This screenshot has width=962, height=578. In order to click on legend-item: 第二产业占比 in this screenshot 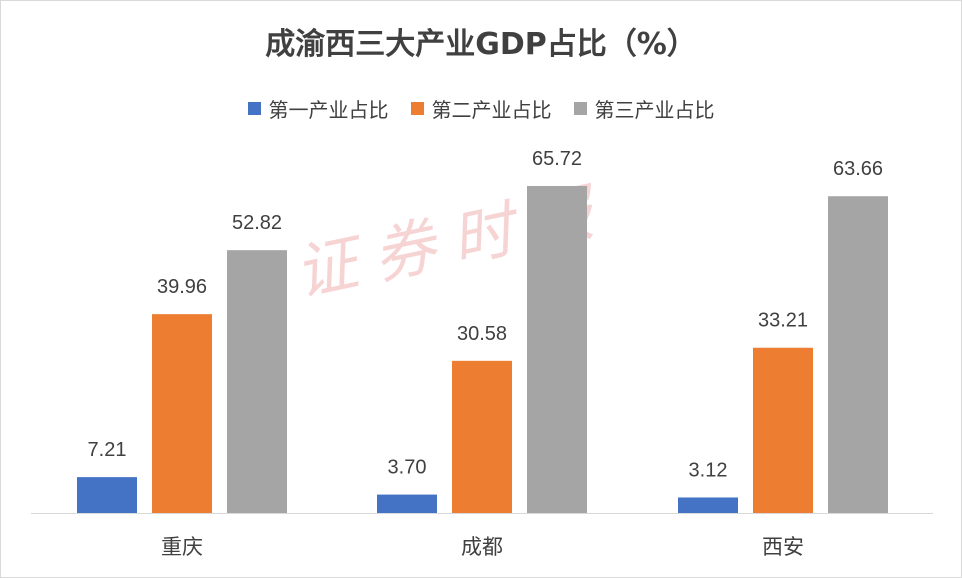, I will do `click(481, 108)`.